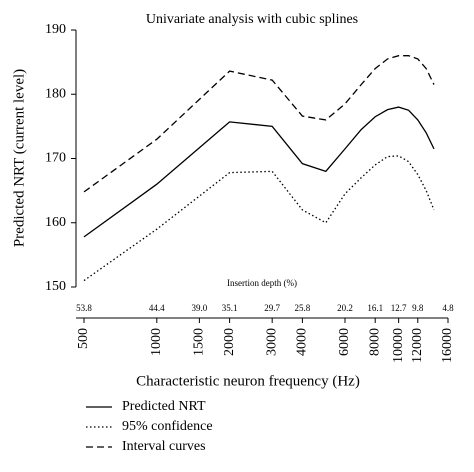 This screenshot has width=474, height=472. What do you see at coordinates (417, 345) in the screenshot?
I see `x-tick-label: 12000` at bounding box center [417, 345].